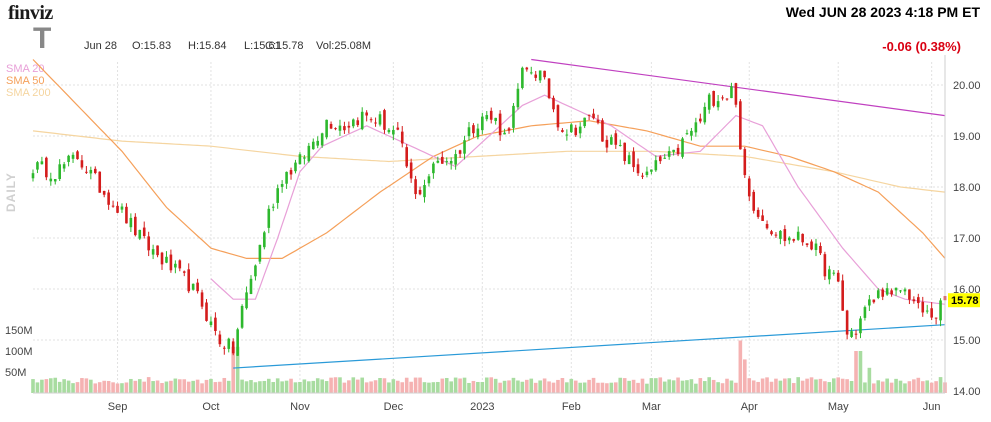 This screenshot has height=422, width=991. I want to click on x-tick-label: Nov, so click(300, 407).